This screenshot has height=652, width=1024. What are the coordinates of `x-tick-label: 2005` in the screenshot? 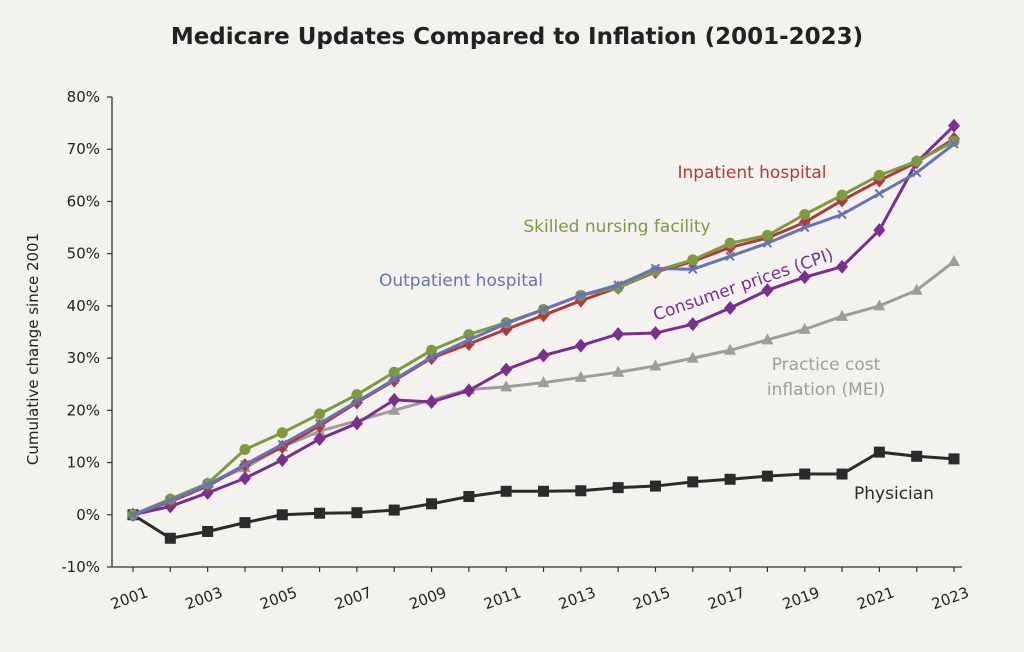 It's located at (279, 598).